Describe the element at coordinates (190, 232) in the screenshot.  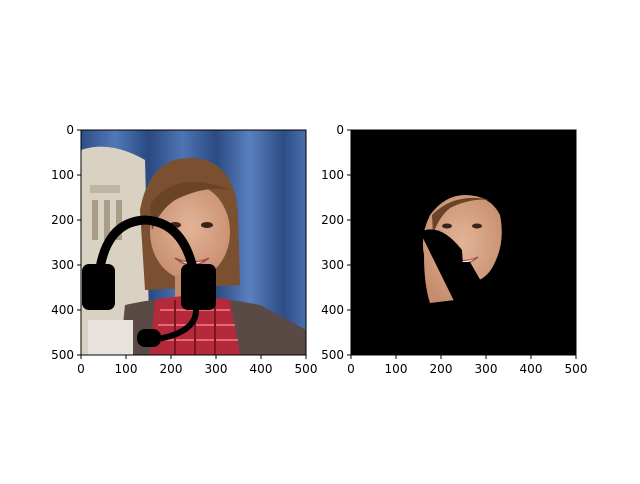
I see `face` at that location.